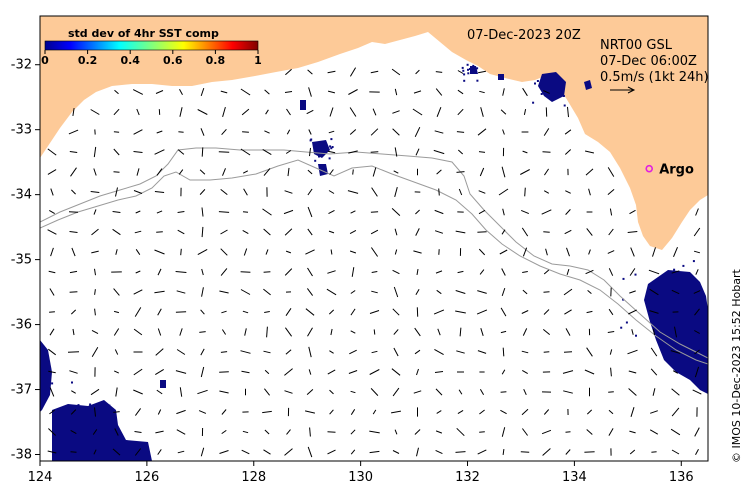 Image resolution: width=750 pixels, height=496 pixels. What do you see at coordinates (524, 35) in the screenshot?
I see `date-label: 07-Dec-2023 20Z` at bounding box center [524, 35].